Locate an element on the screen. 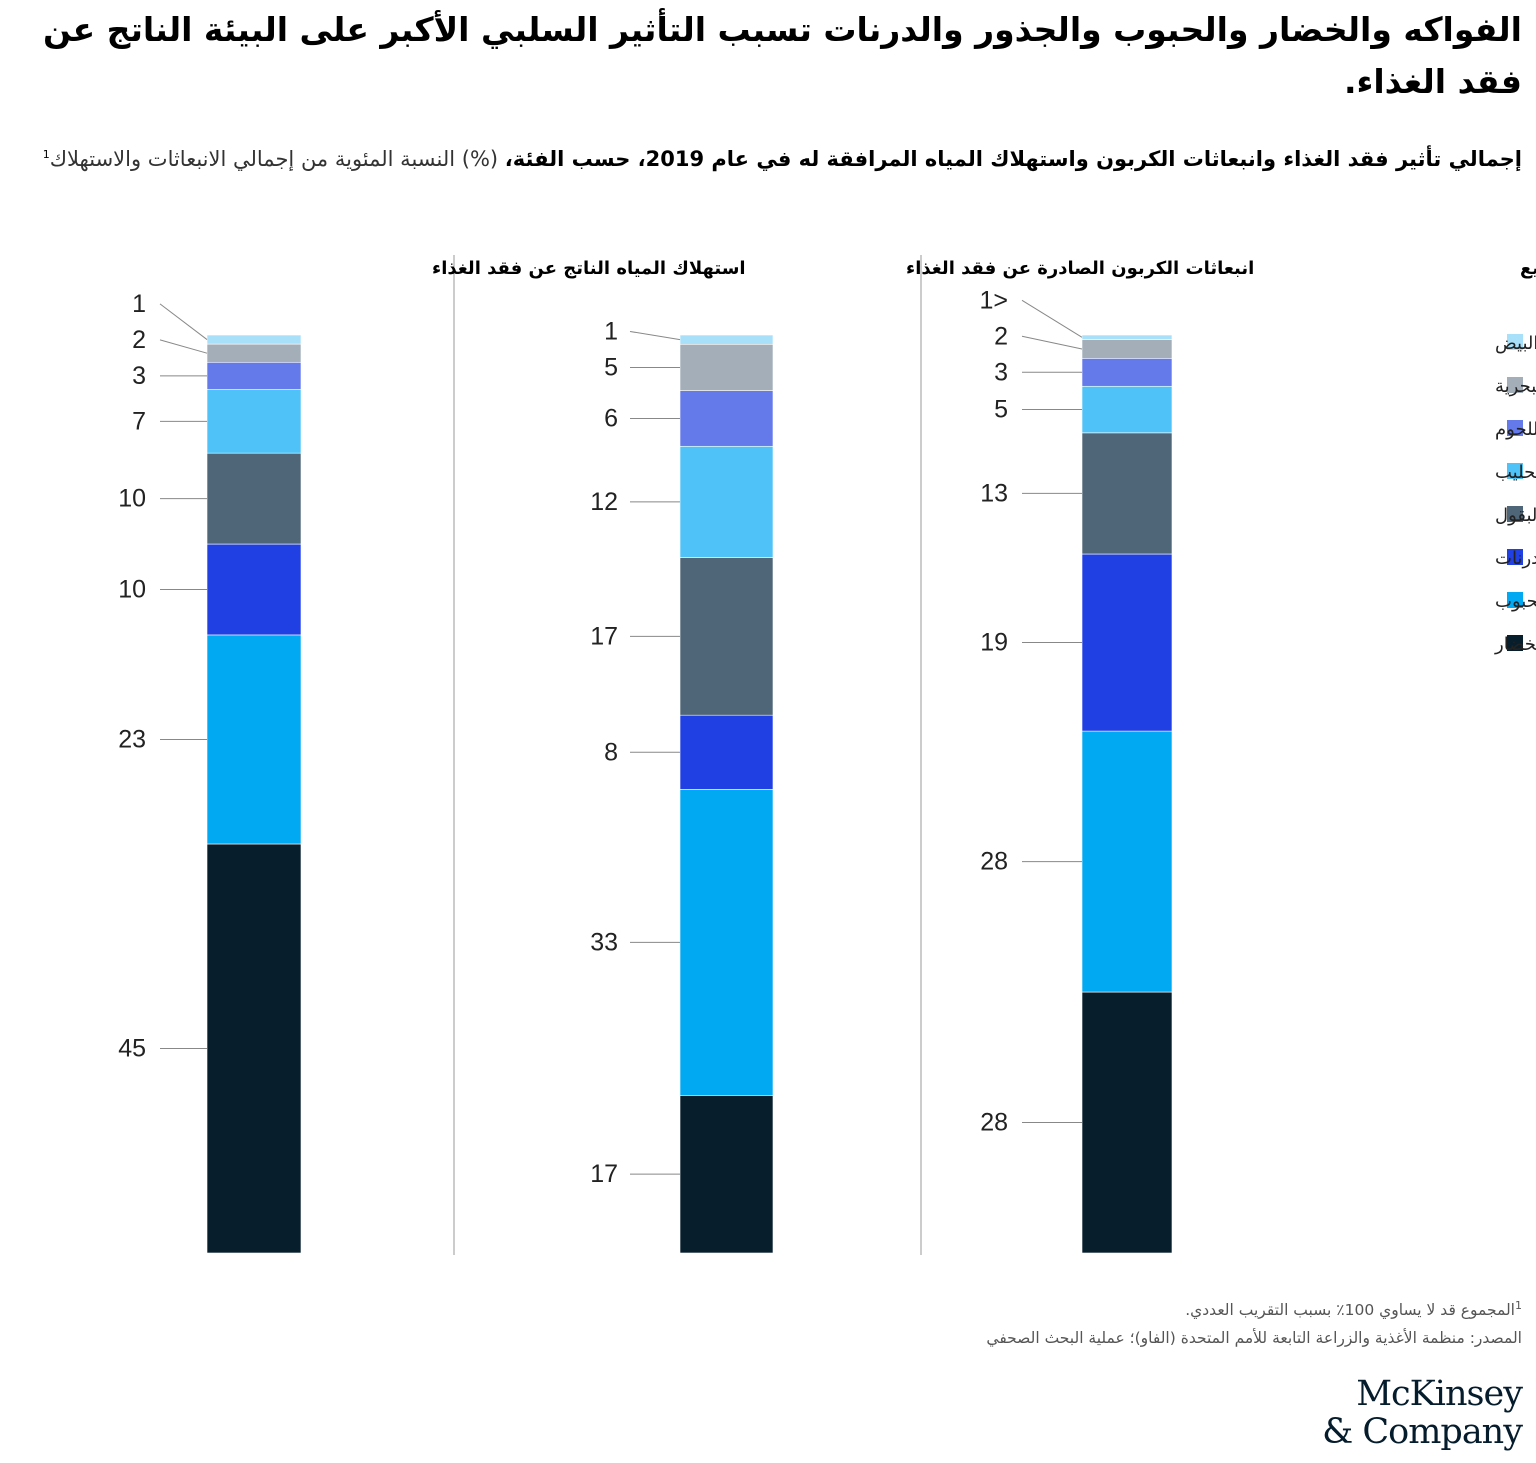  legend-label: الحليب is located at coordinates (1515, 472).